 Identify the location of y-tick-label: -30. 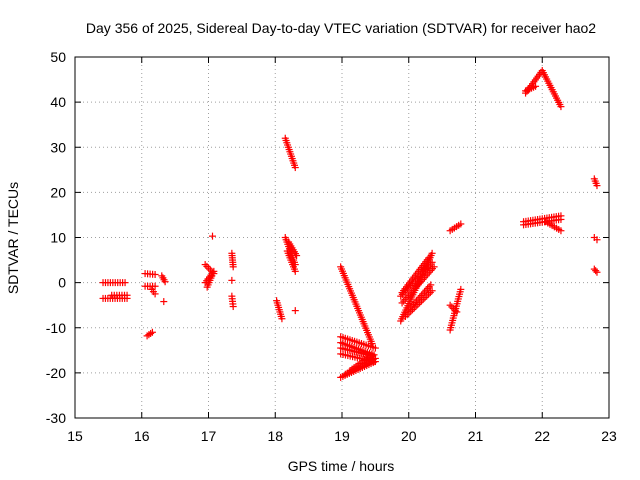
(56, 418).